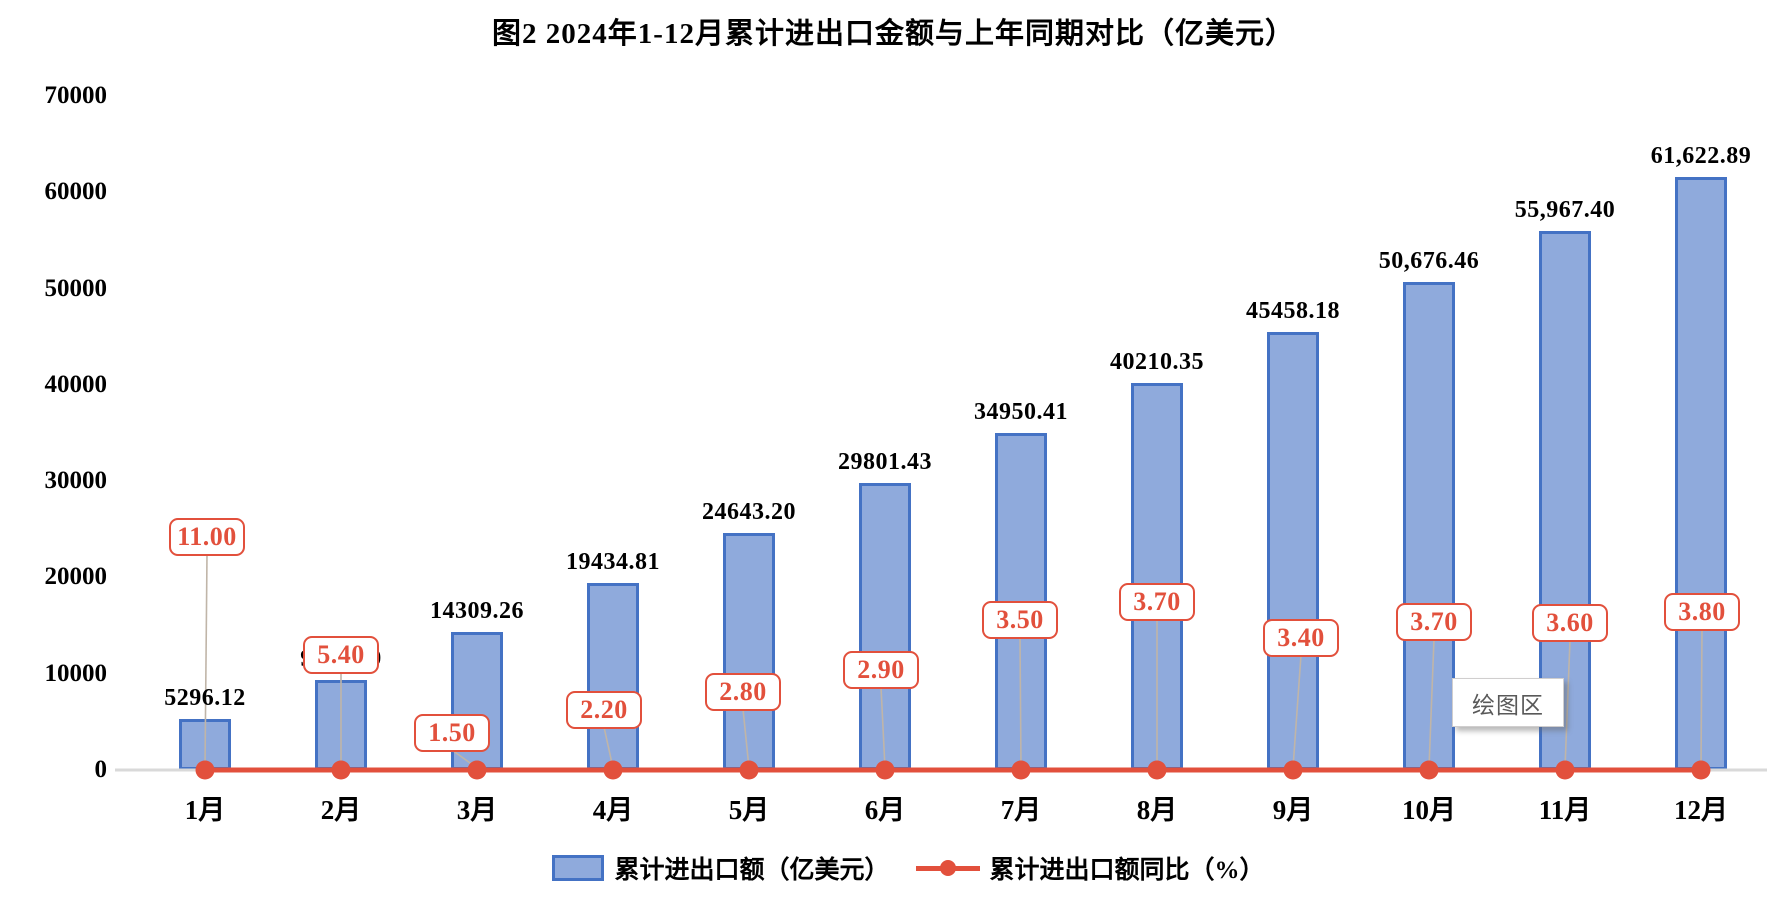 This screenshot has height=909, width=1787. Describe the element at coordinates (885, 626) in the screenshot. I see `bar-6月` at that location.